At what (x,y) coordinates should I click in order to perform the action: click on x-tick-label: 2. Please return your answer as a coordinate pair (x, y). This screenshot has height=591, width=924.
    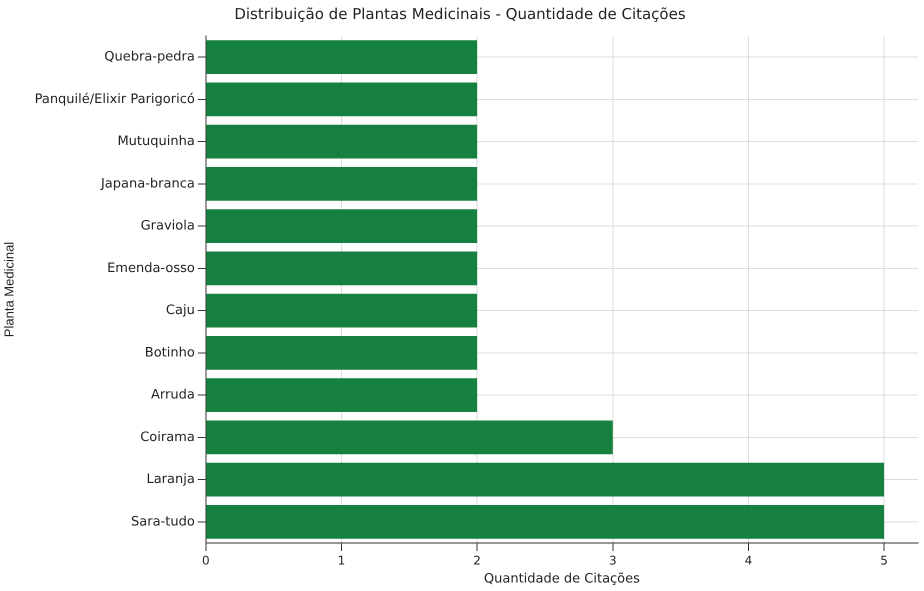
    Looking at the image, I should click on (477, 560).